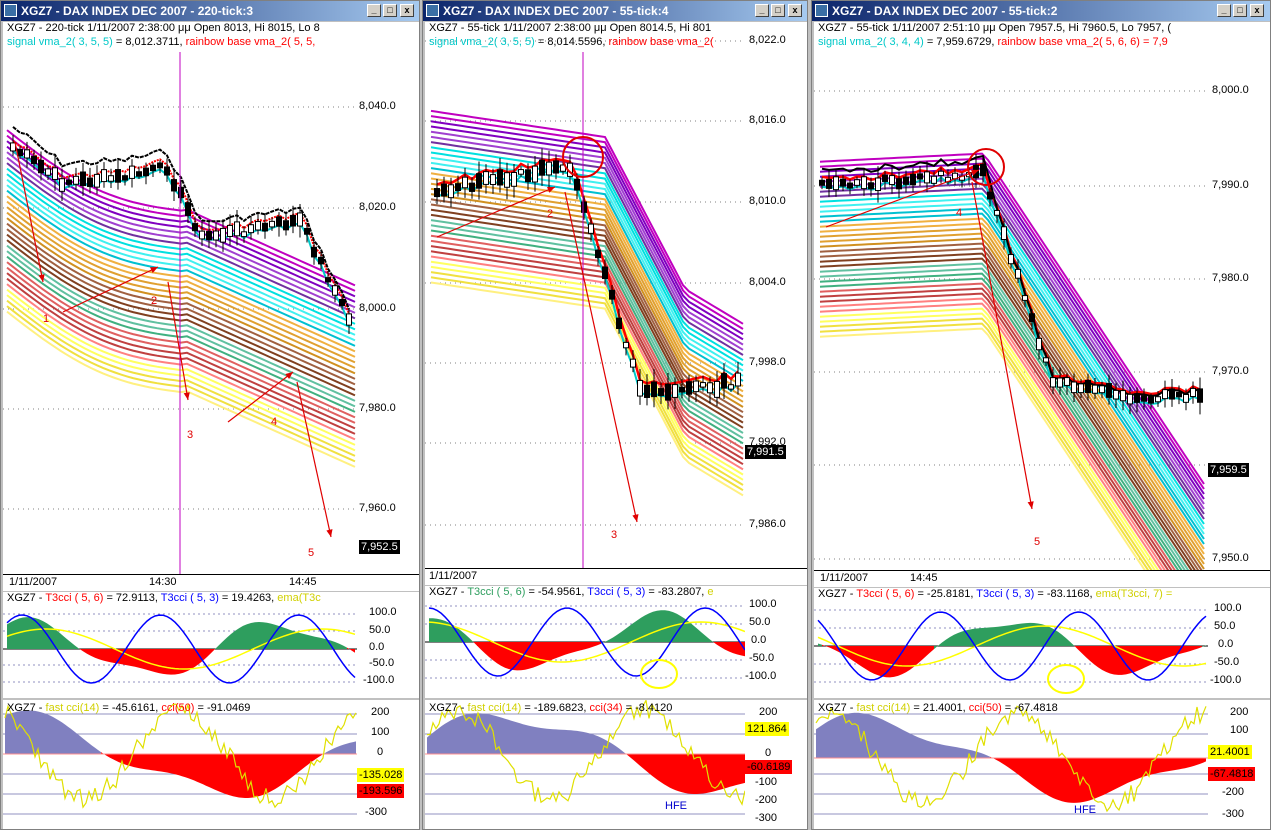 This screenshot has height=830, width=1271. Describe the element at coordinates (766, 782) in the screenshot. I see `cci-tick: -100` at that location.